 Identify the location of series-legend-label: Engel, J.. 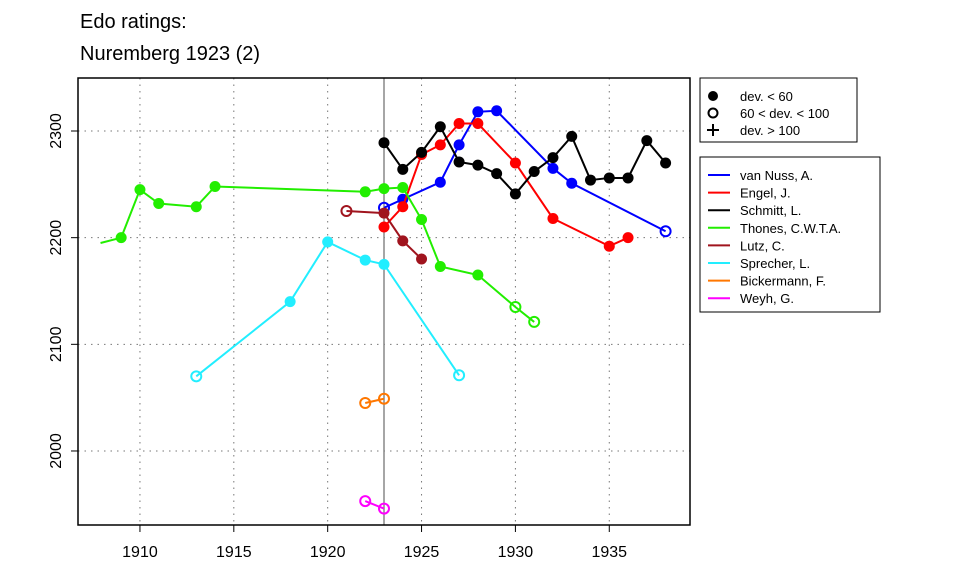
(765, 193).